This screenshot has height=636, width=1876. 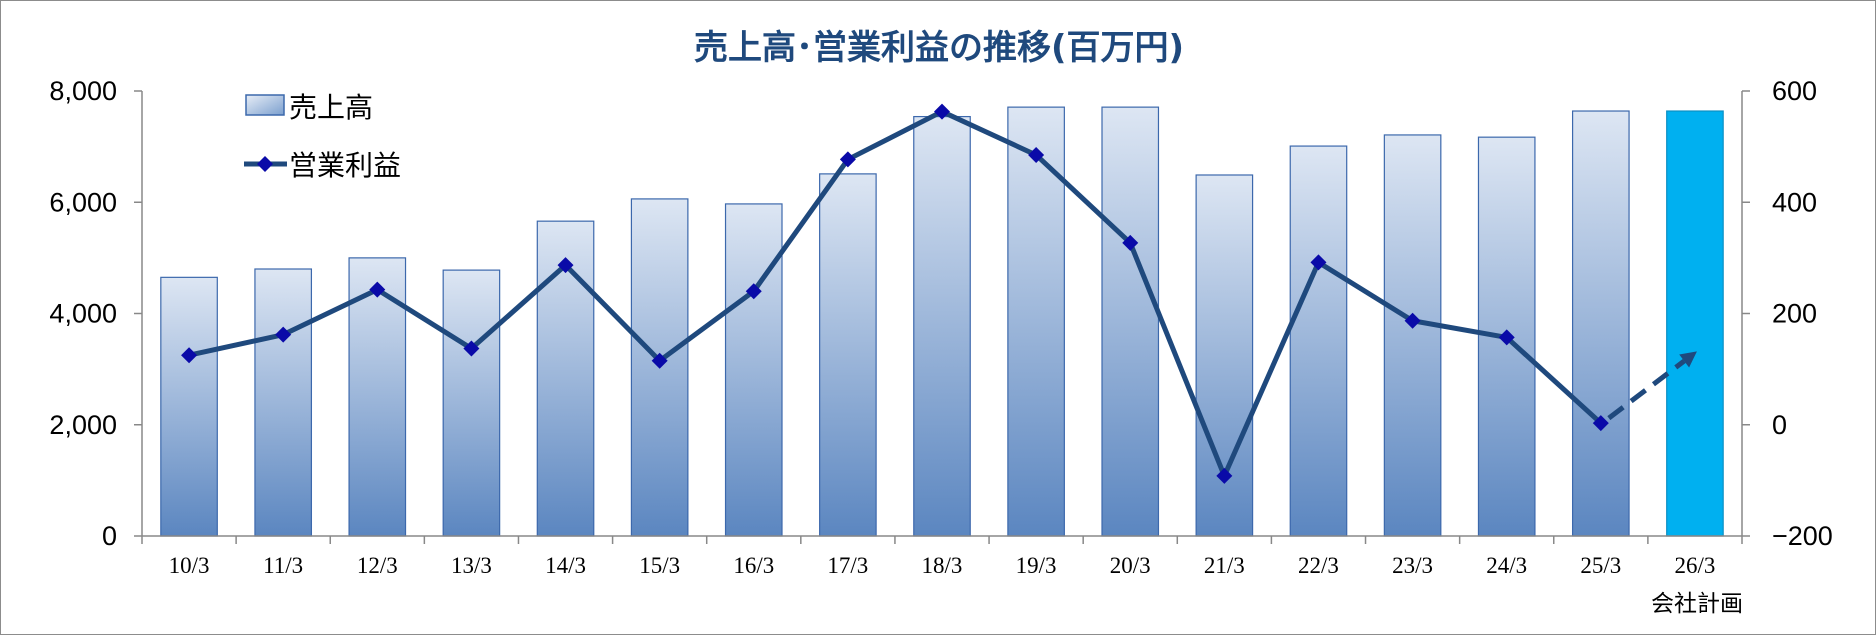 What do you see at coordinates (753, 565) in the screenshot?
I see `x-tick-label: 16/3` at bounding box center [753, 565].